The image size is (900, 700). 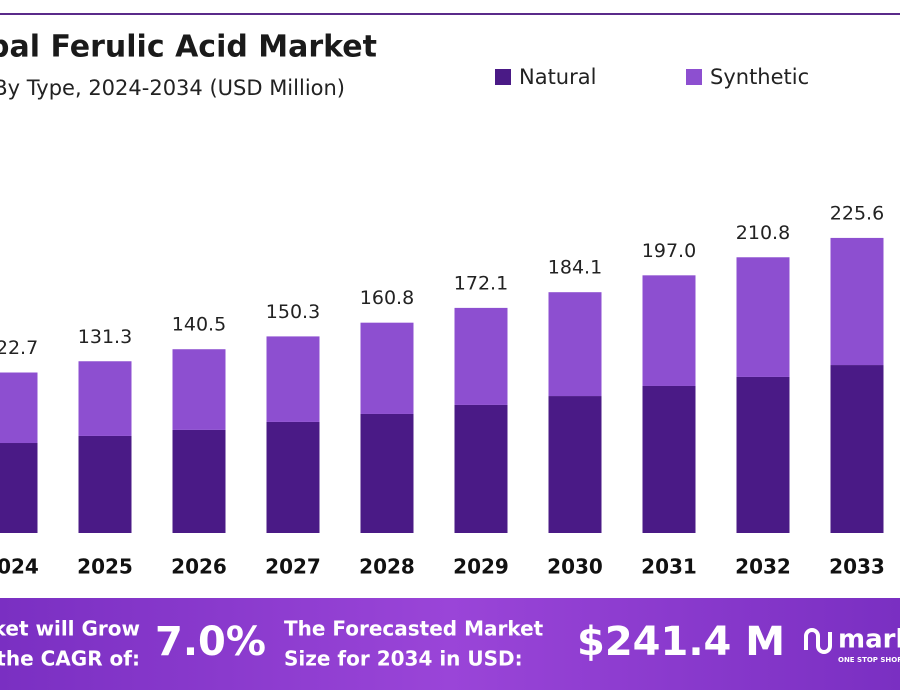 What do you see at coordinates (869, 640) in the screenshot?
I see `footer-logo: market.us` at bounding box center [869, 640].